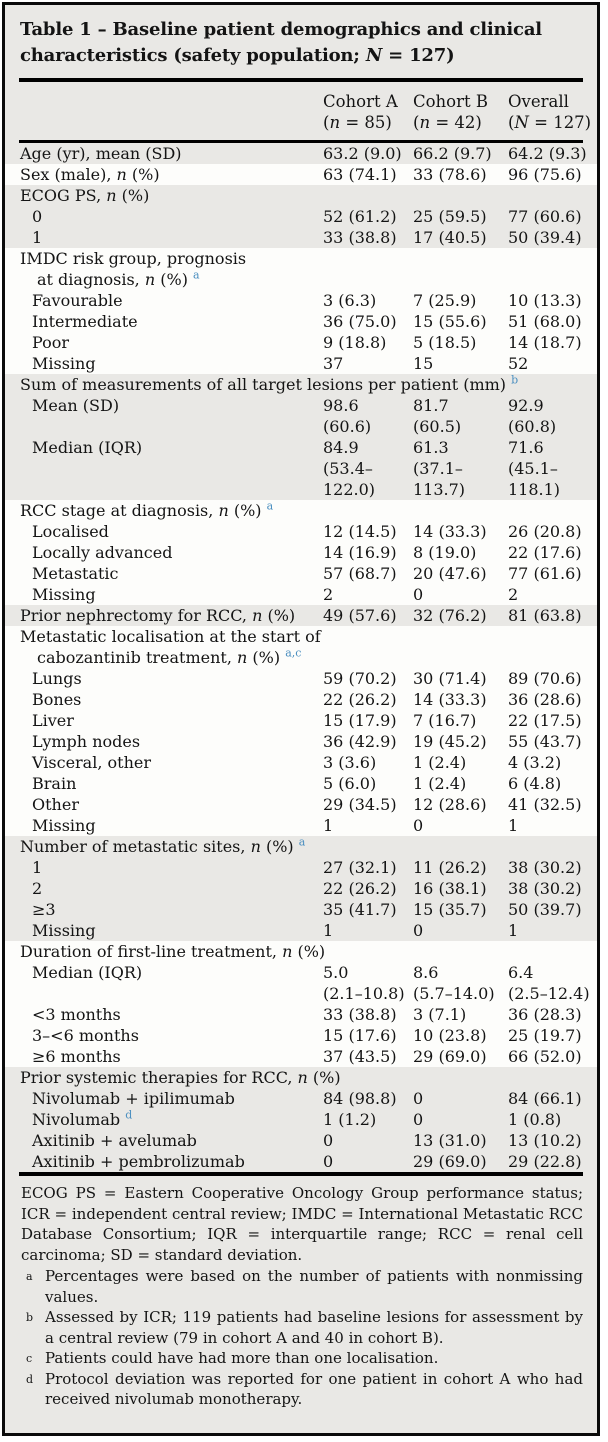 This screenshot has height=1442, width=608. Describe the element at coordinates (360, 321) in the screenshot. I see `cohort-a-value: 36 (75.0)` at that location.